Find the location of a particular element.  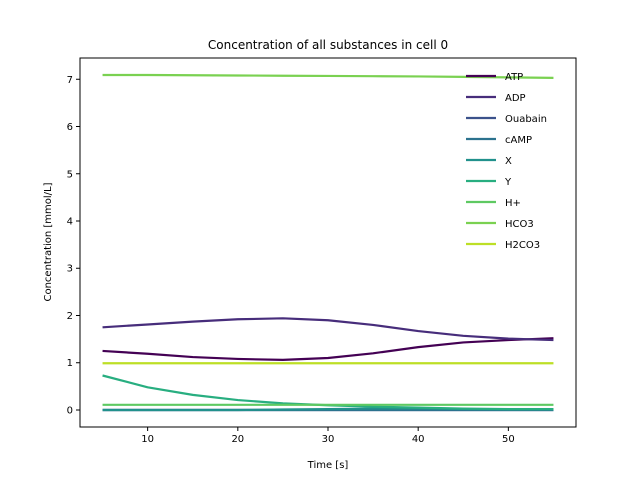

x-tick-label: 50 is located at coordinates (508, 439).